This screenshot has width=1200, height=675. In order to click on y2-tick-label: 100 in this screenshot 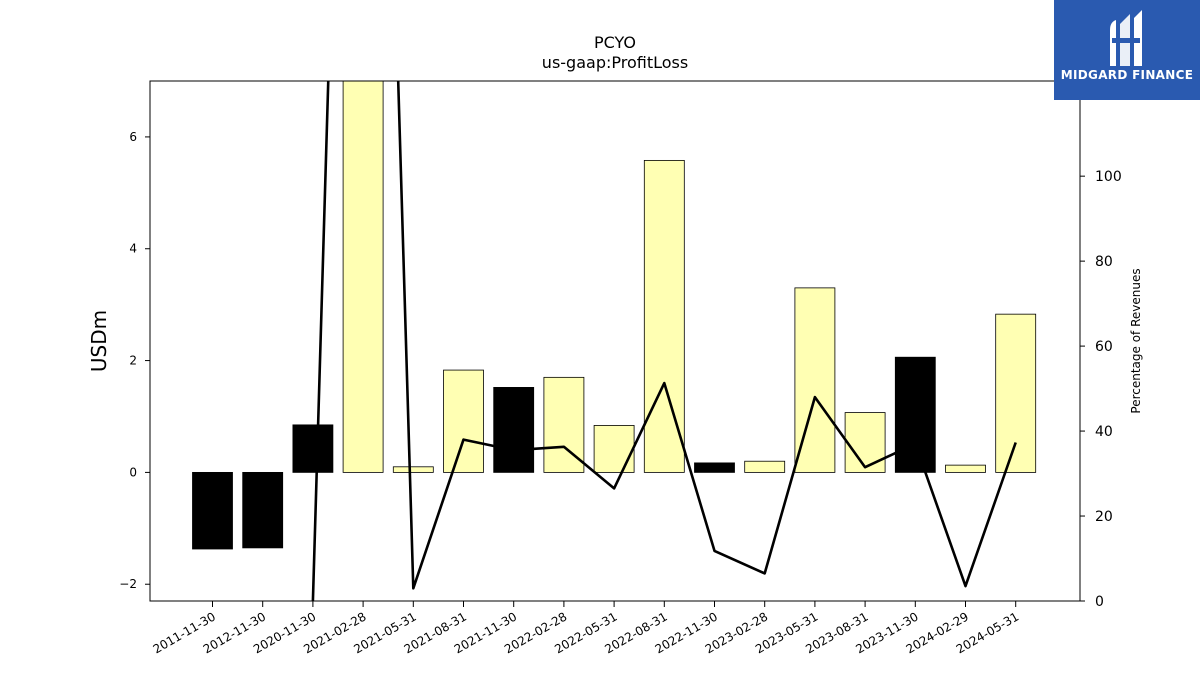, I will do `click(1108, 177)`.